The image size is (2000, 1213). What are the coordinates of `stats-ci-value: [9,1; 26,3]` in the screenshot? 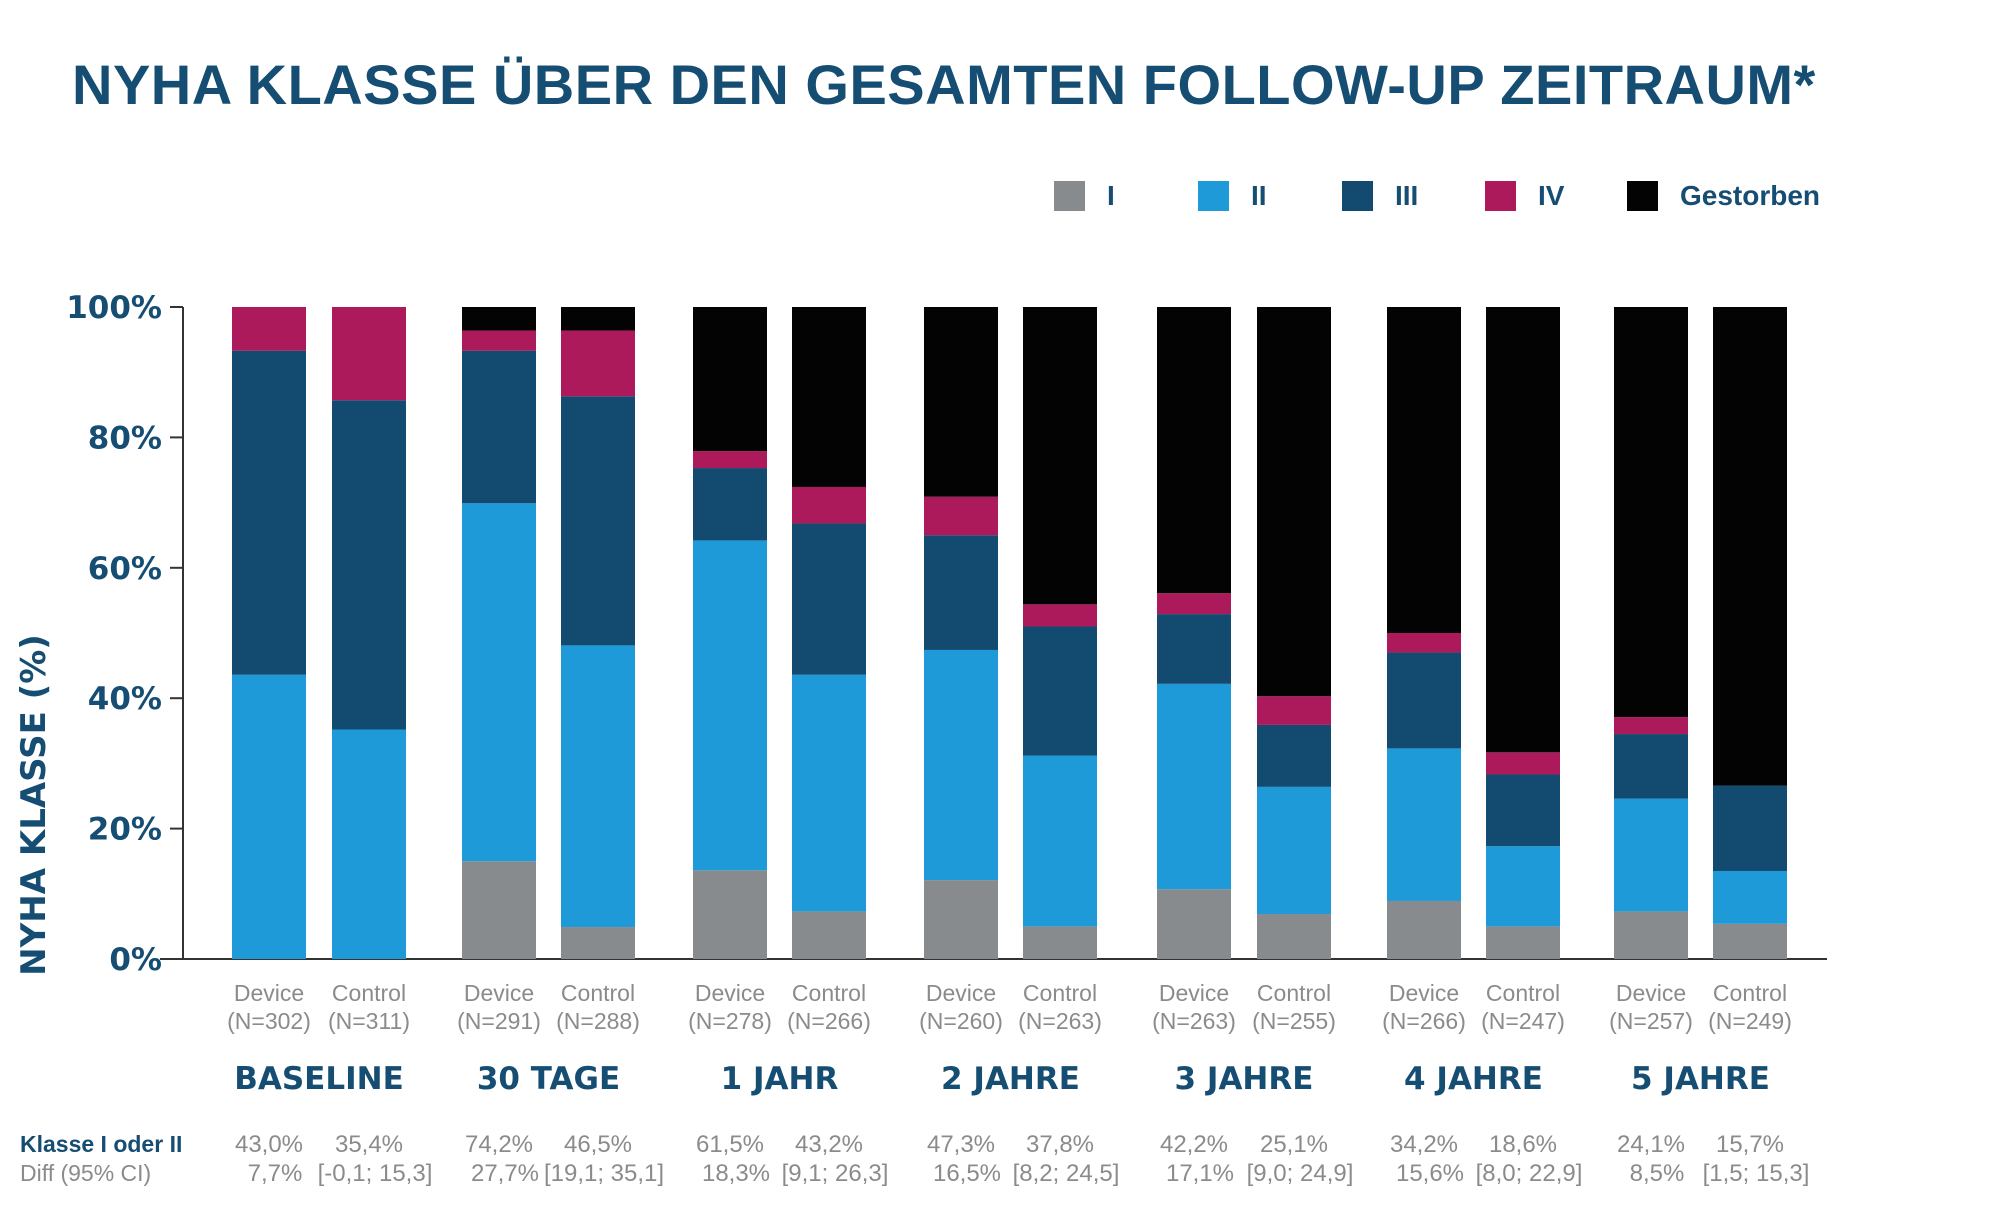 It's located at (835, 1173).